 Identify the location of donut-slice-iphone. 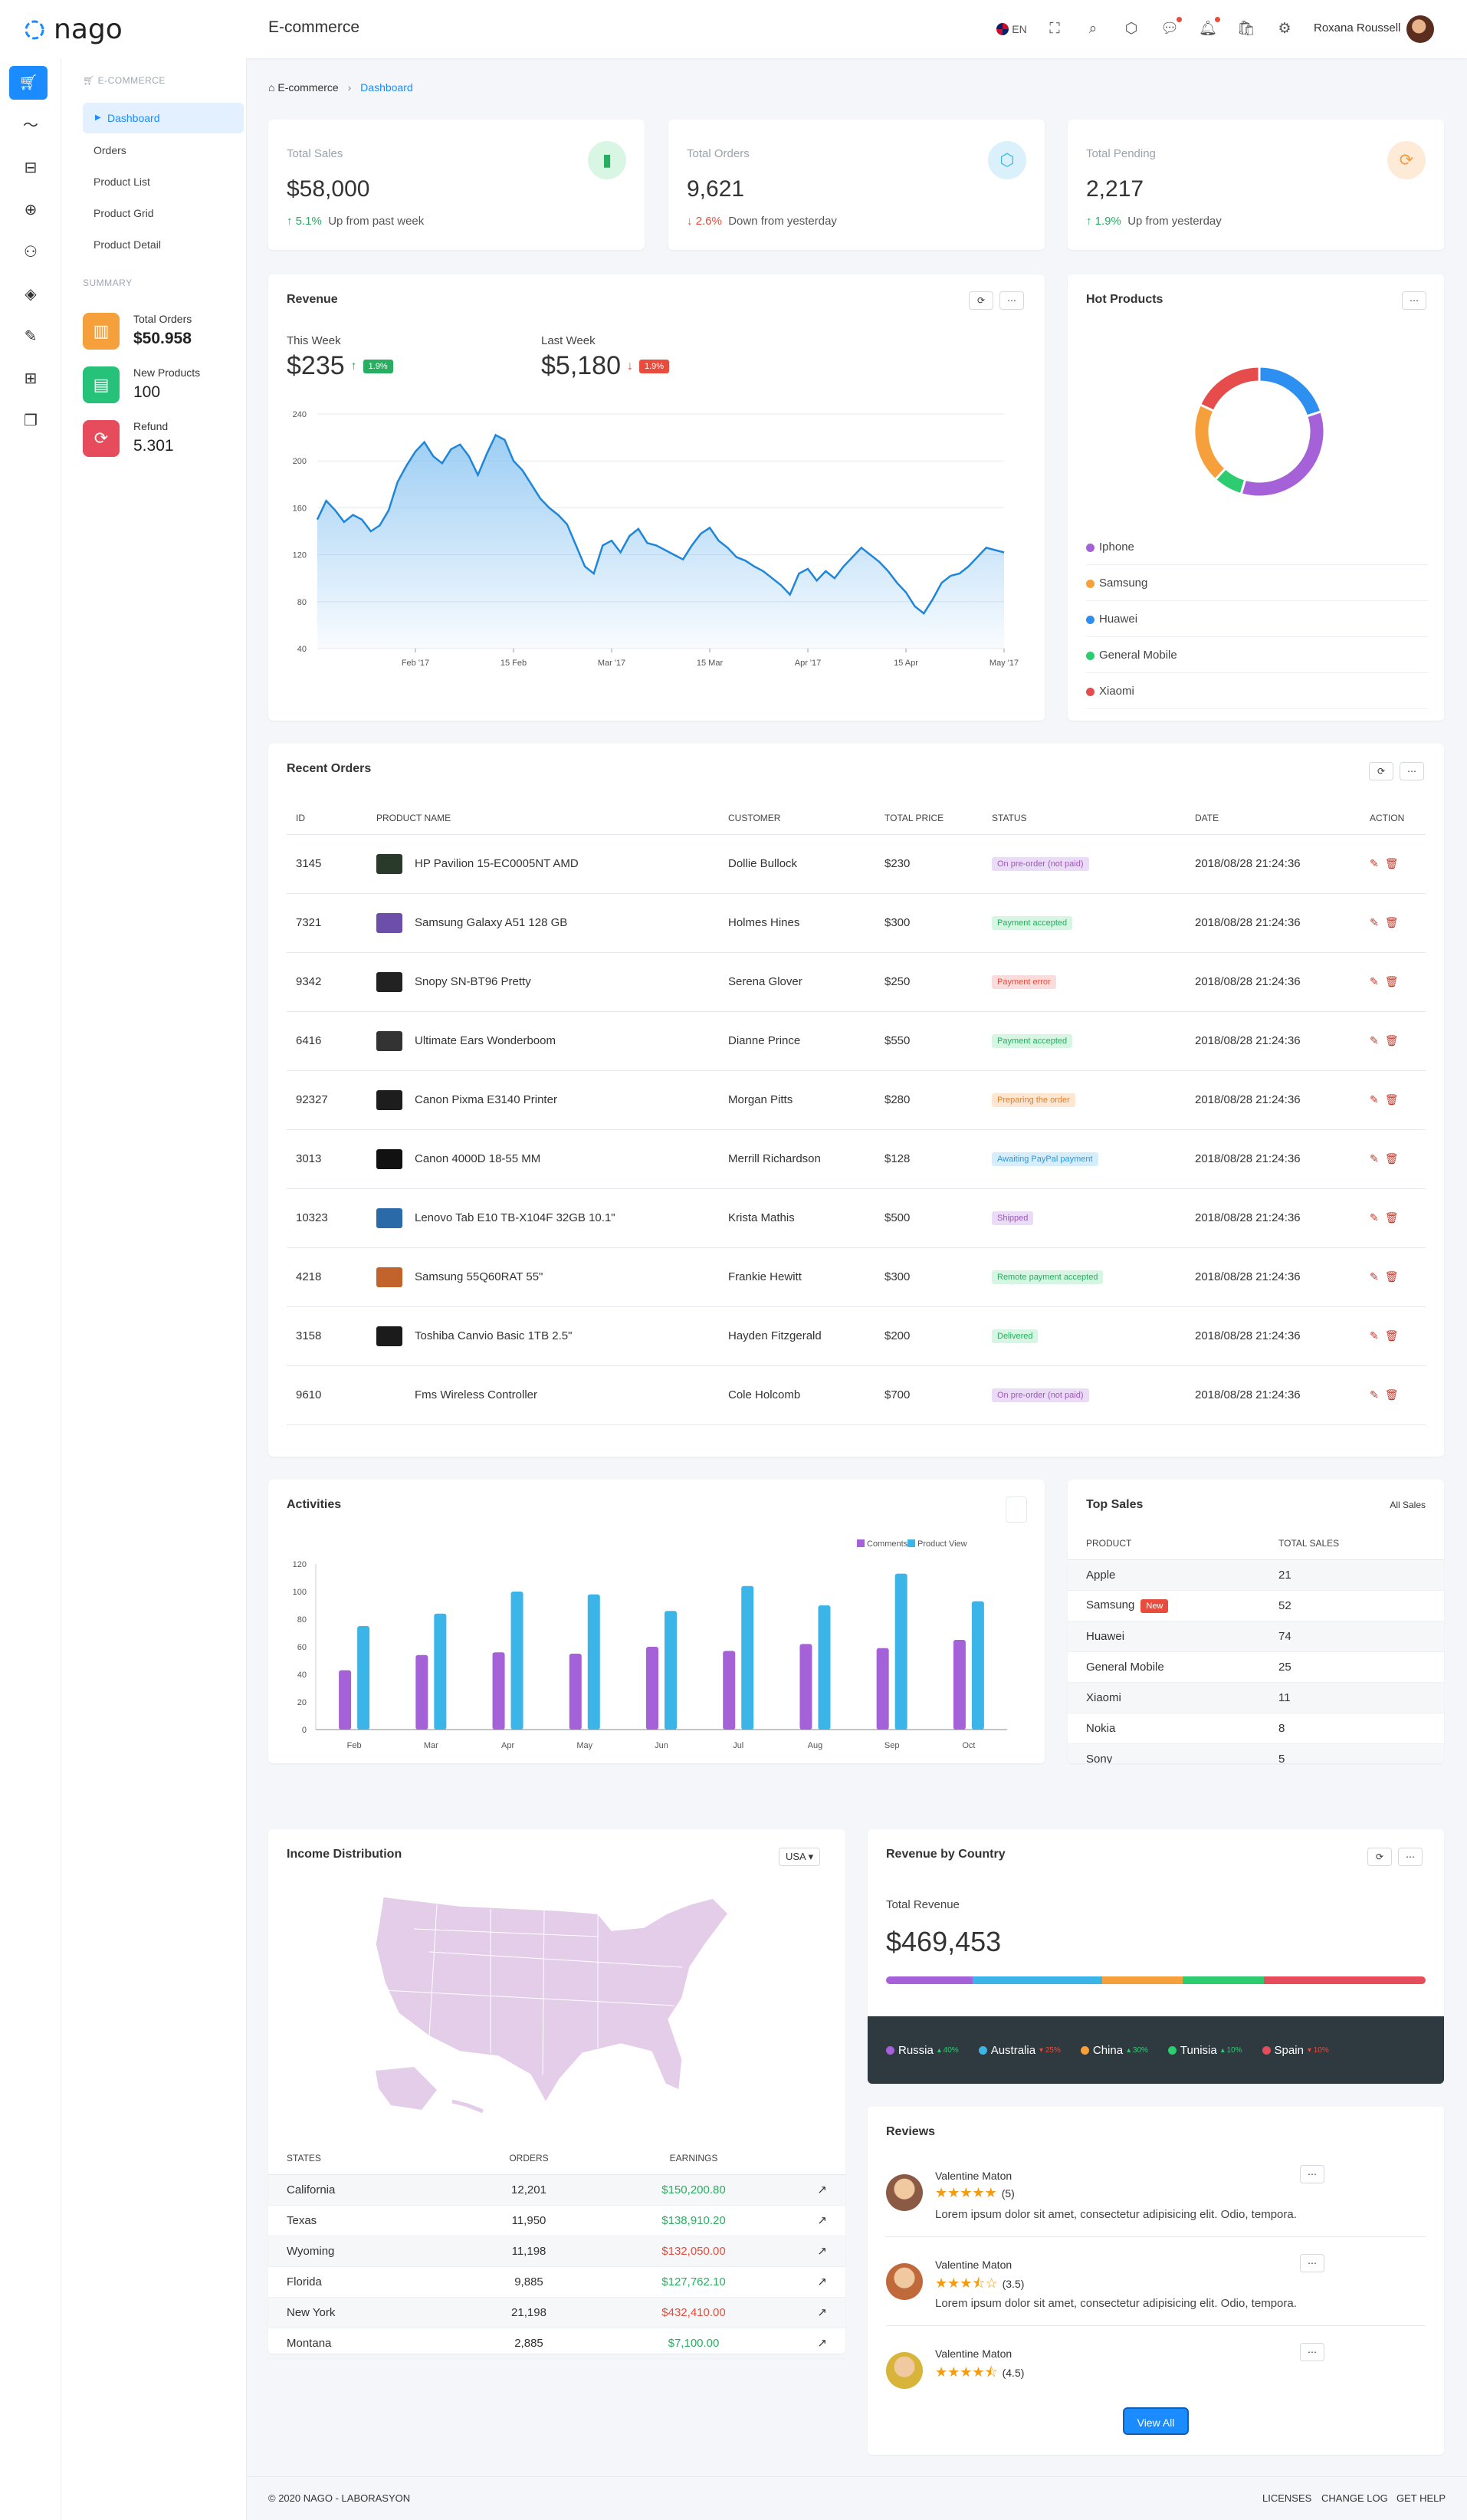
(1282, 453).